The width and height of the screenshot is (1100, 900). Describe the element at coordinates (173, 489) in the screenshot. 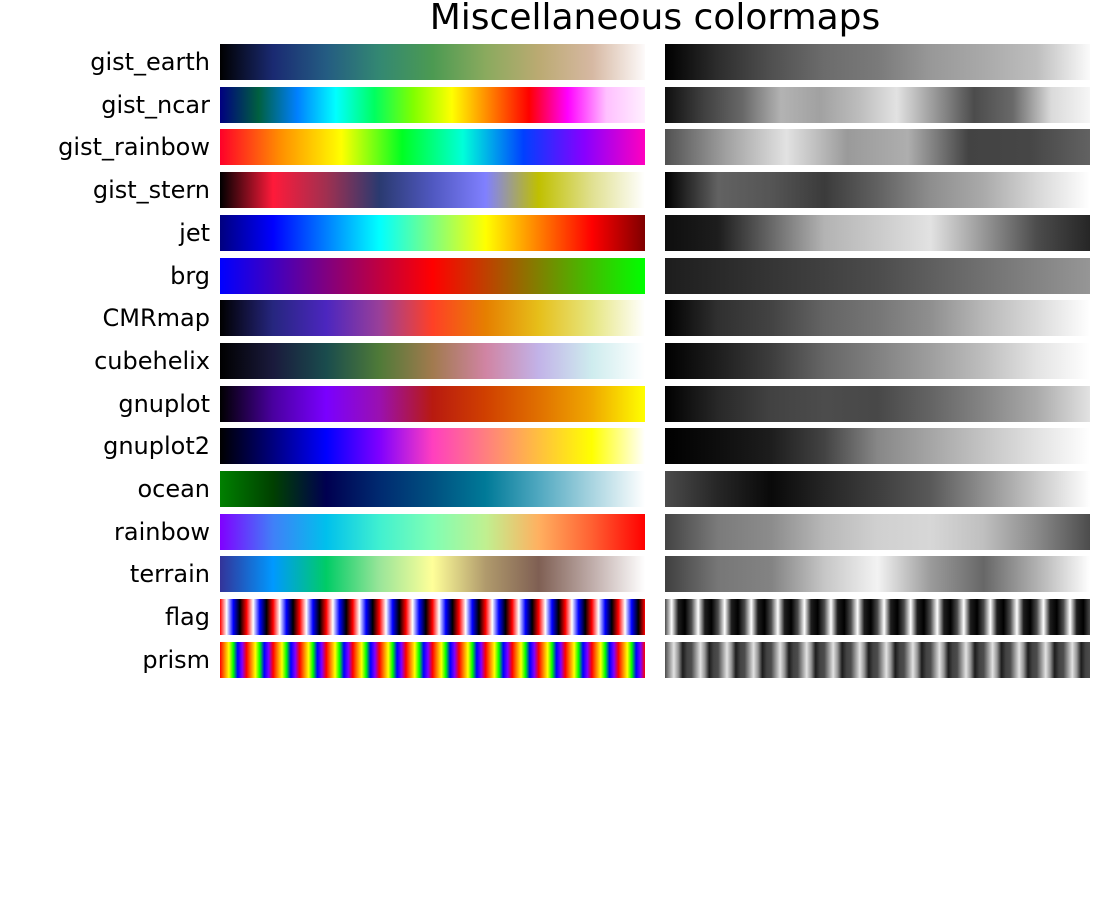

I see `colormap-label: ocean` at that location.